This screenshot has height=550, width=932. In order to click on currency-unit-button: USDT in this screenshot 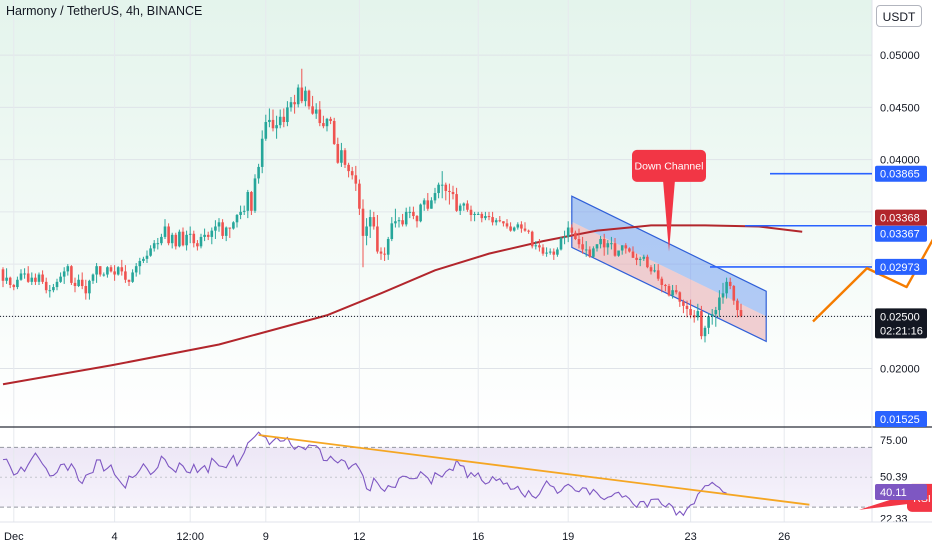, I will do `click(899, 16)`.